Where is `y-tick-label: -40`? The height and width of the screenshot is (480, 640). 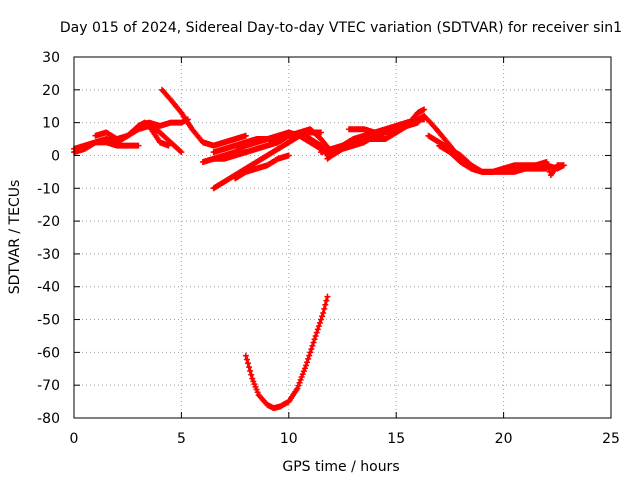
y-tick-label: -40 is located at coordinates (48, 288).